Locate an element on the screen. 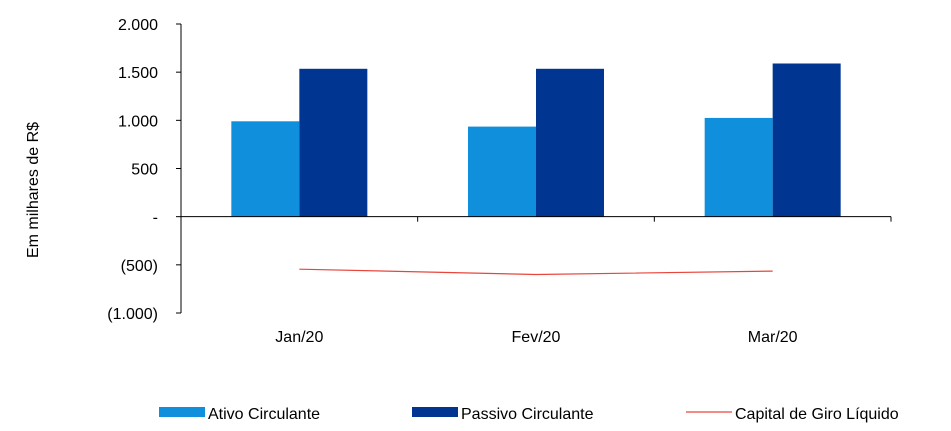 This screenshot has height=431, width=951. lines-layer is located at coordinates (536, 272).